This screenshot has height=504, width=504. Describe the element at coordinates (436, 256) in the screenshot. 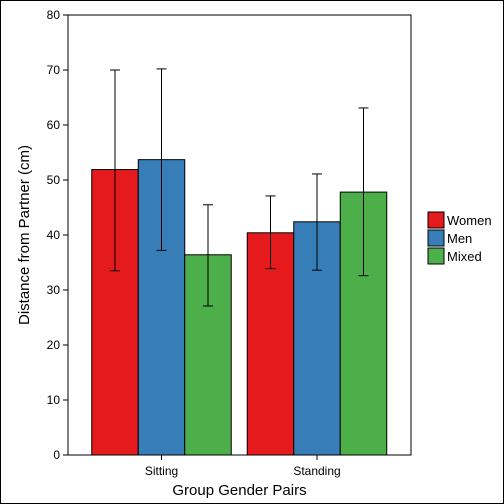

I see `legend-swatch-mixed` at that location.